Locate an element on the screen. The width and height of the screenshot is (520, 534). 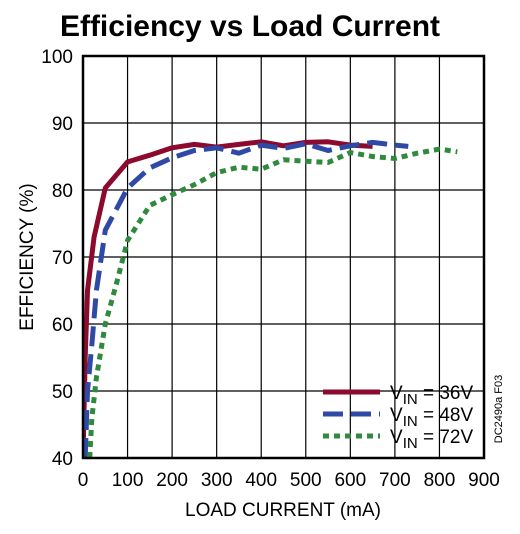
y-tick-label: 40 is located at coordinates (62, 459).